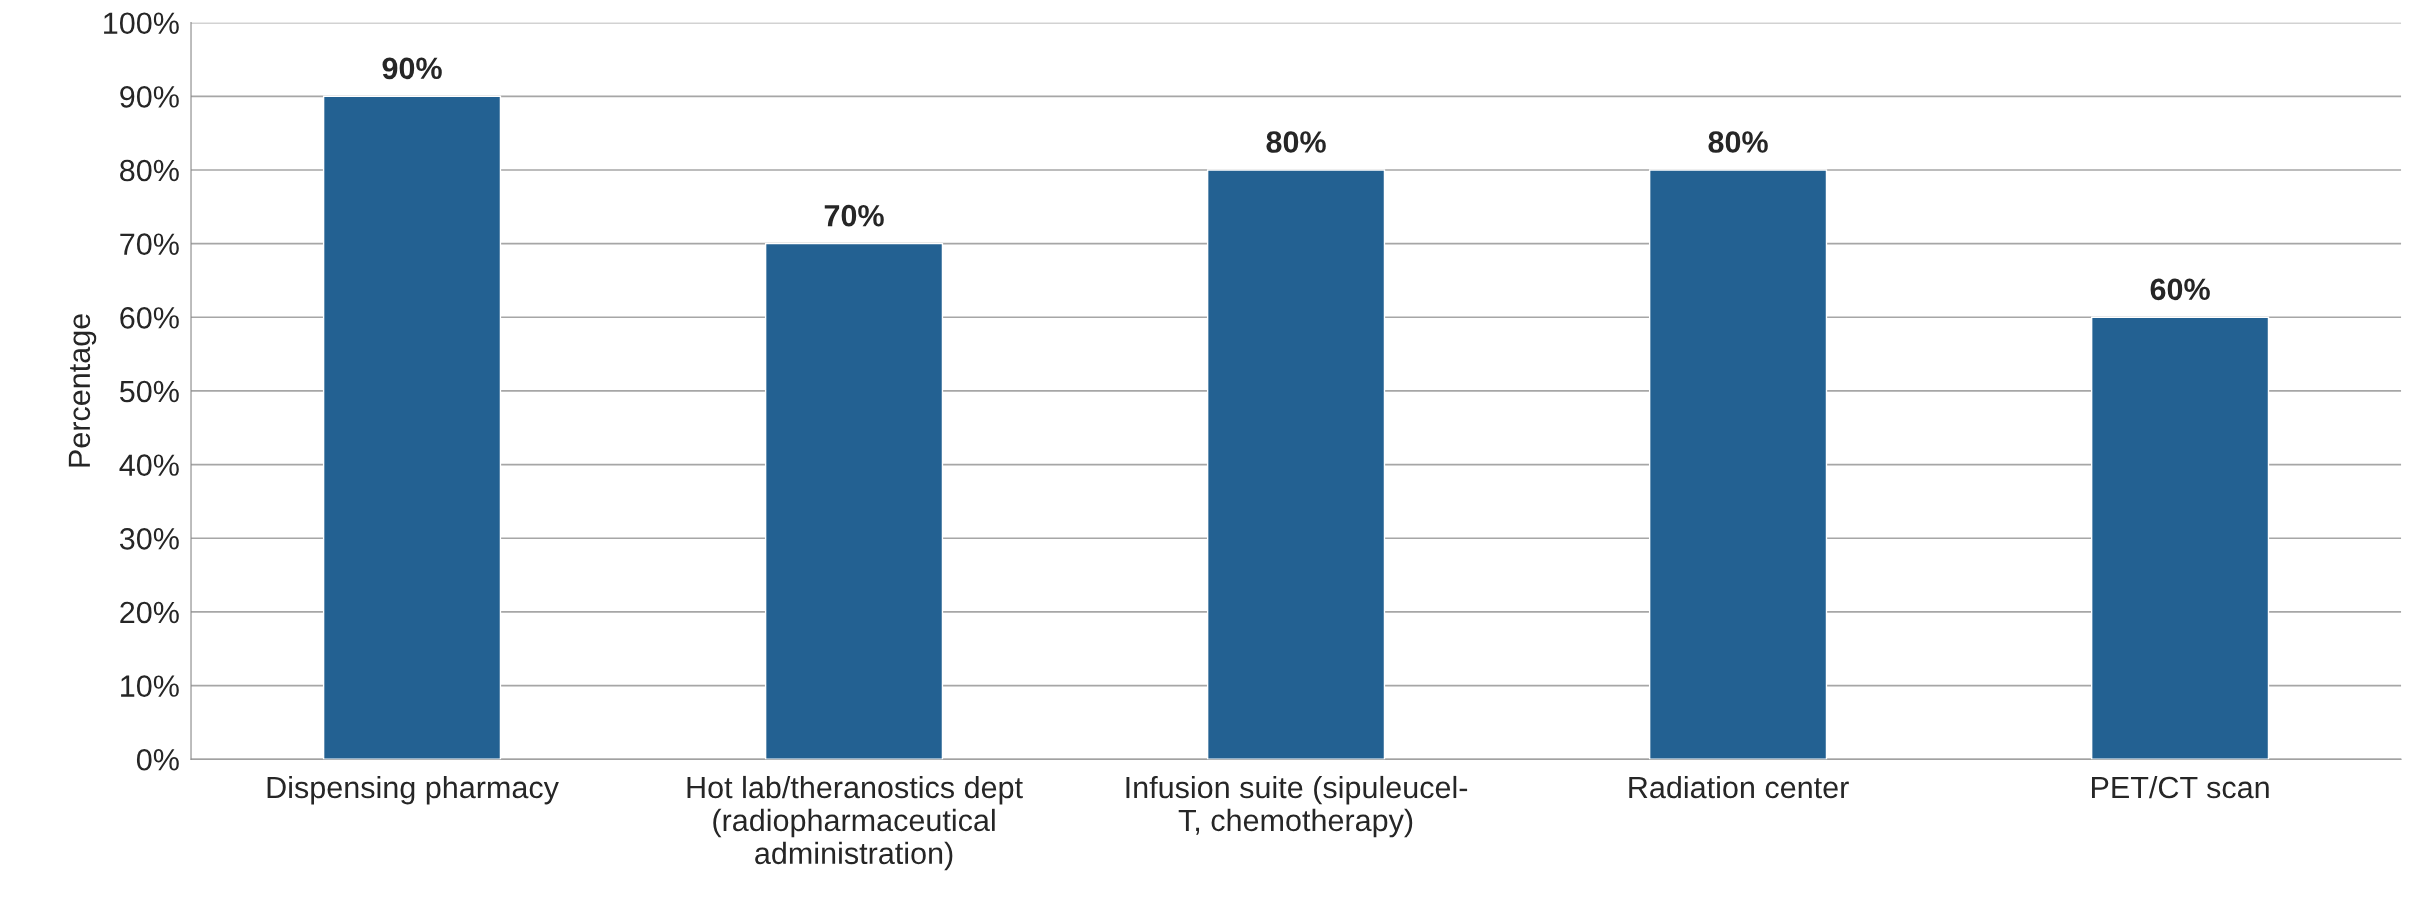 The width and height of the screenshot is (2418, 906). I want to click on x-tick-label: Radiation center, so click(1739, 787).